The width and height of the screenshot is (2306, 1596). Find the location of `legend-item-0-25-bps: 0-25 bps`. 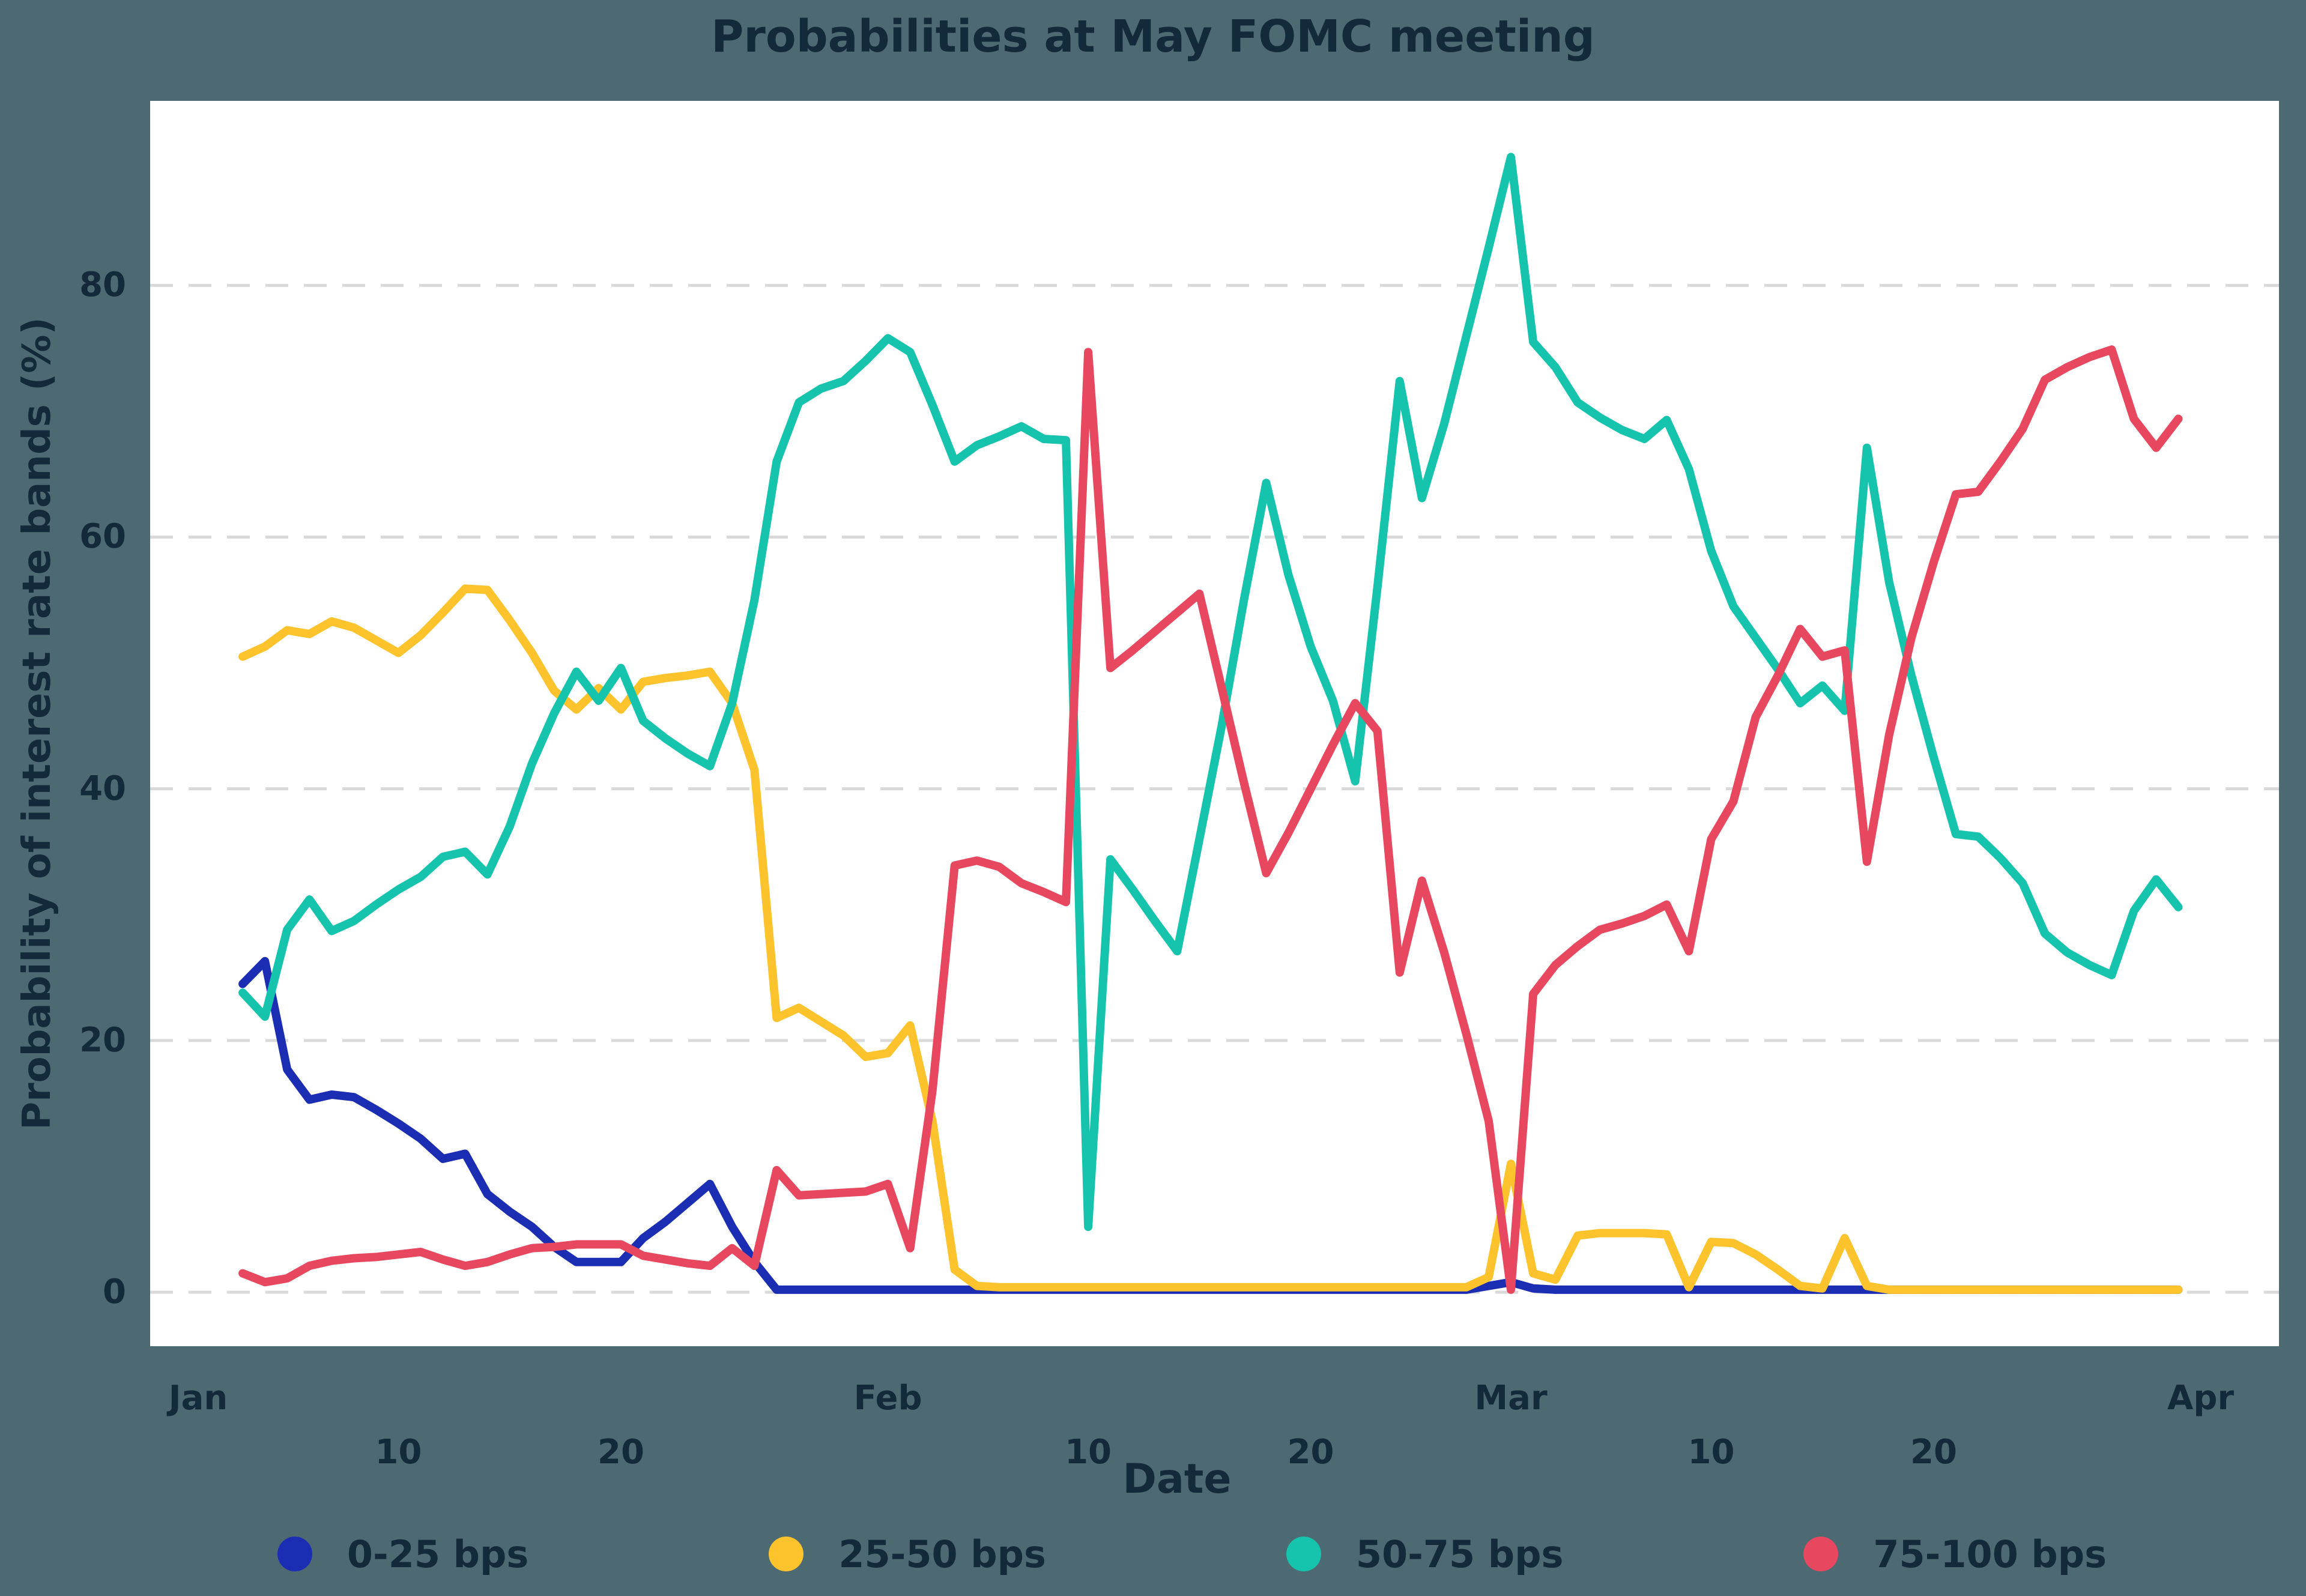

legend-item-0-25-bps: 0-25 bps is located at coordinates (402, 1554).